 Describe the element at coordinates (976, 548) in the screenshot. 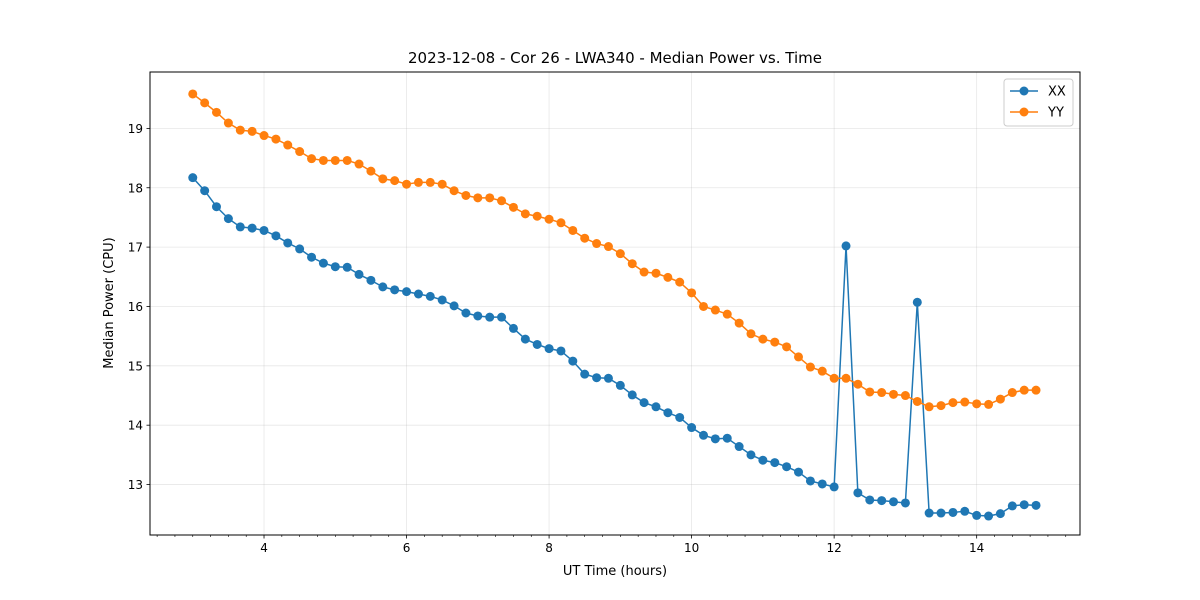

I see `x-tick-label: 14` at that location.